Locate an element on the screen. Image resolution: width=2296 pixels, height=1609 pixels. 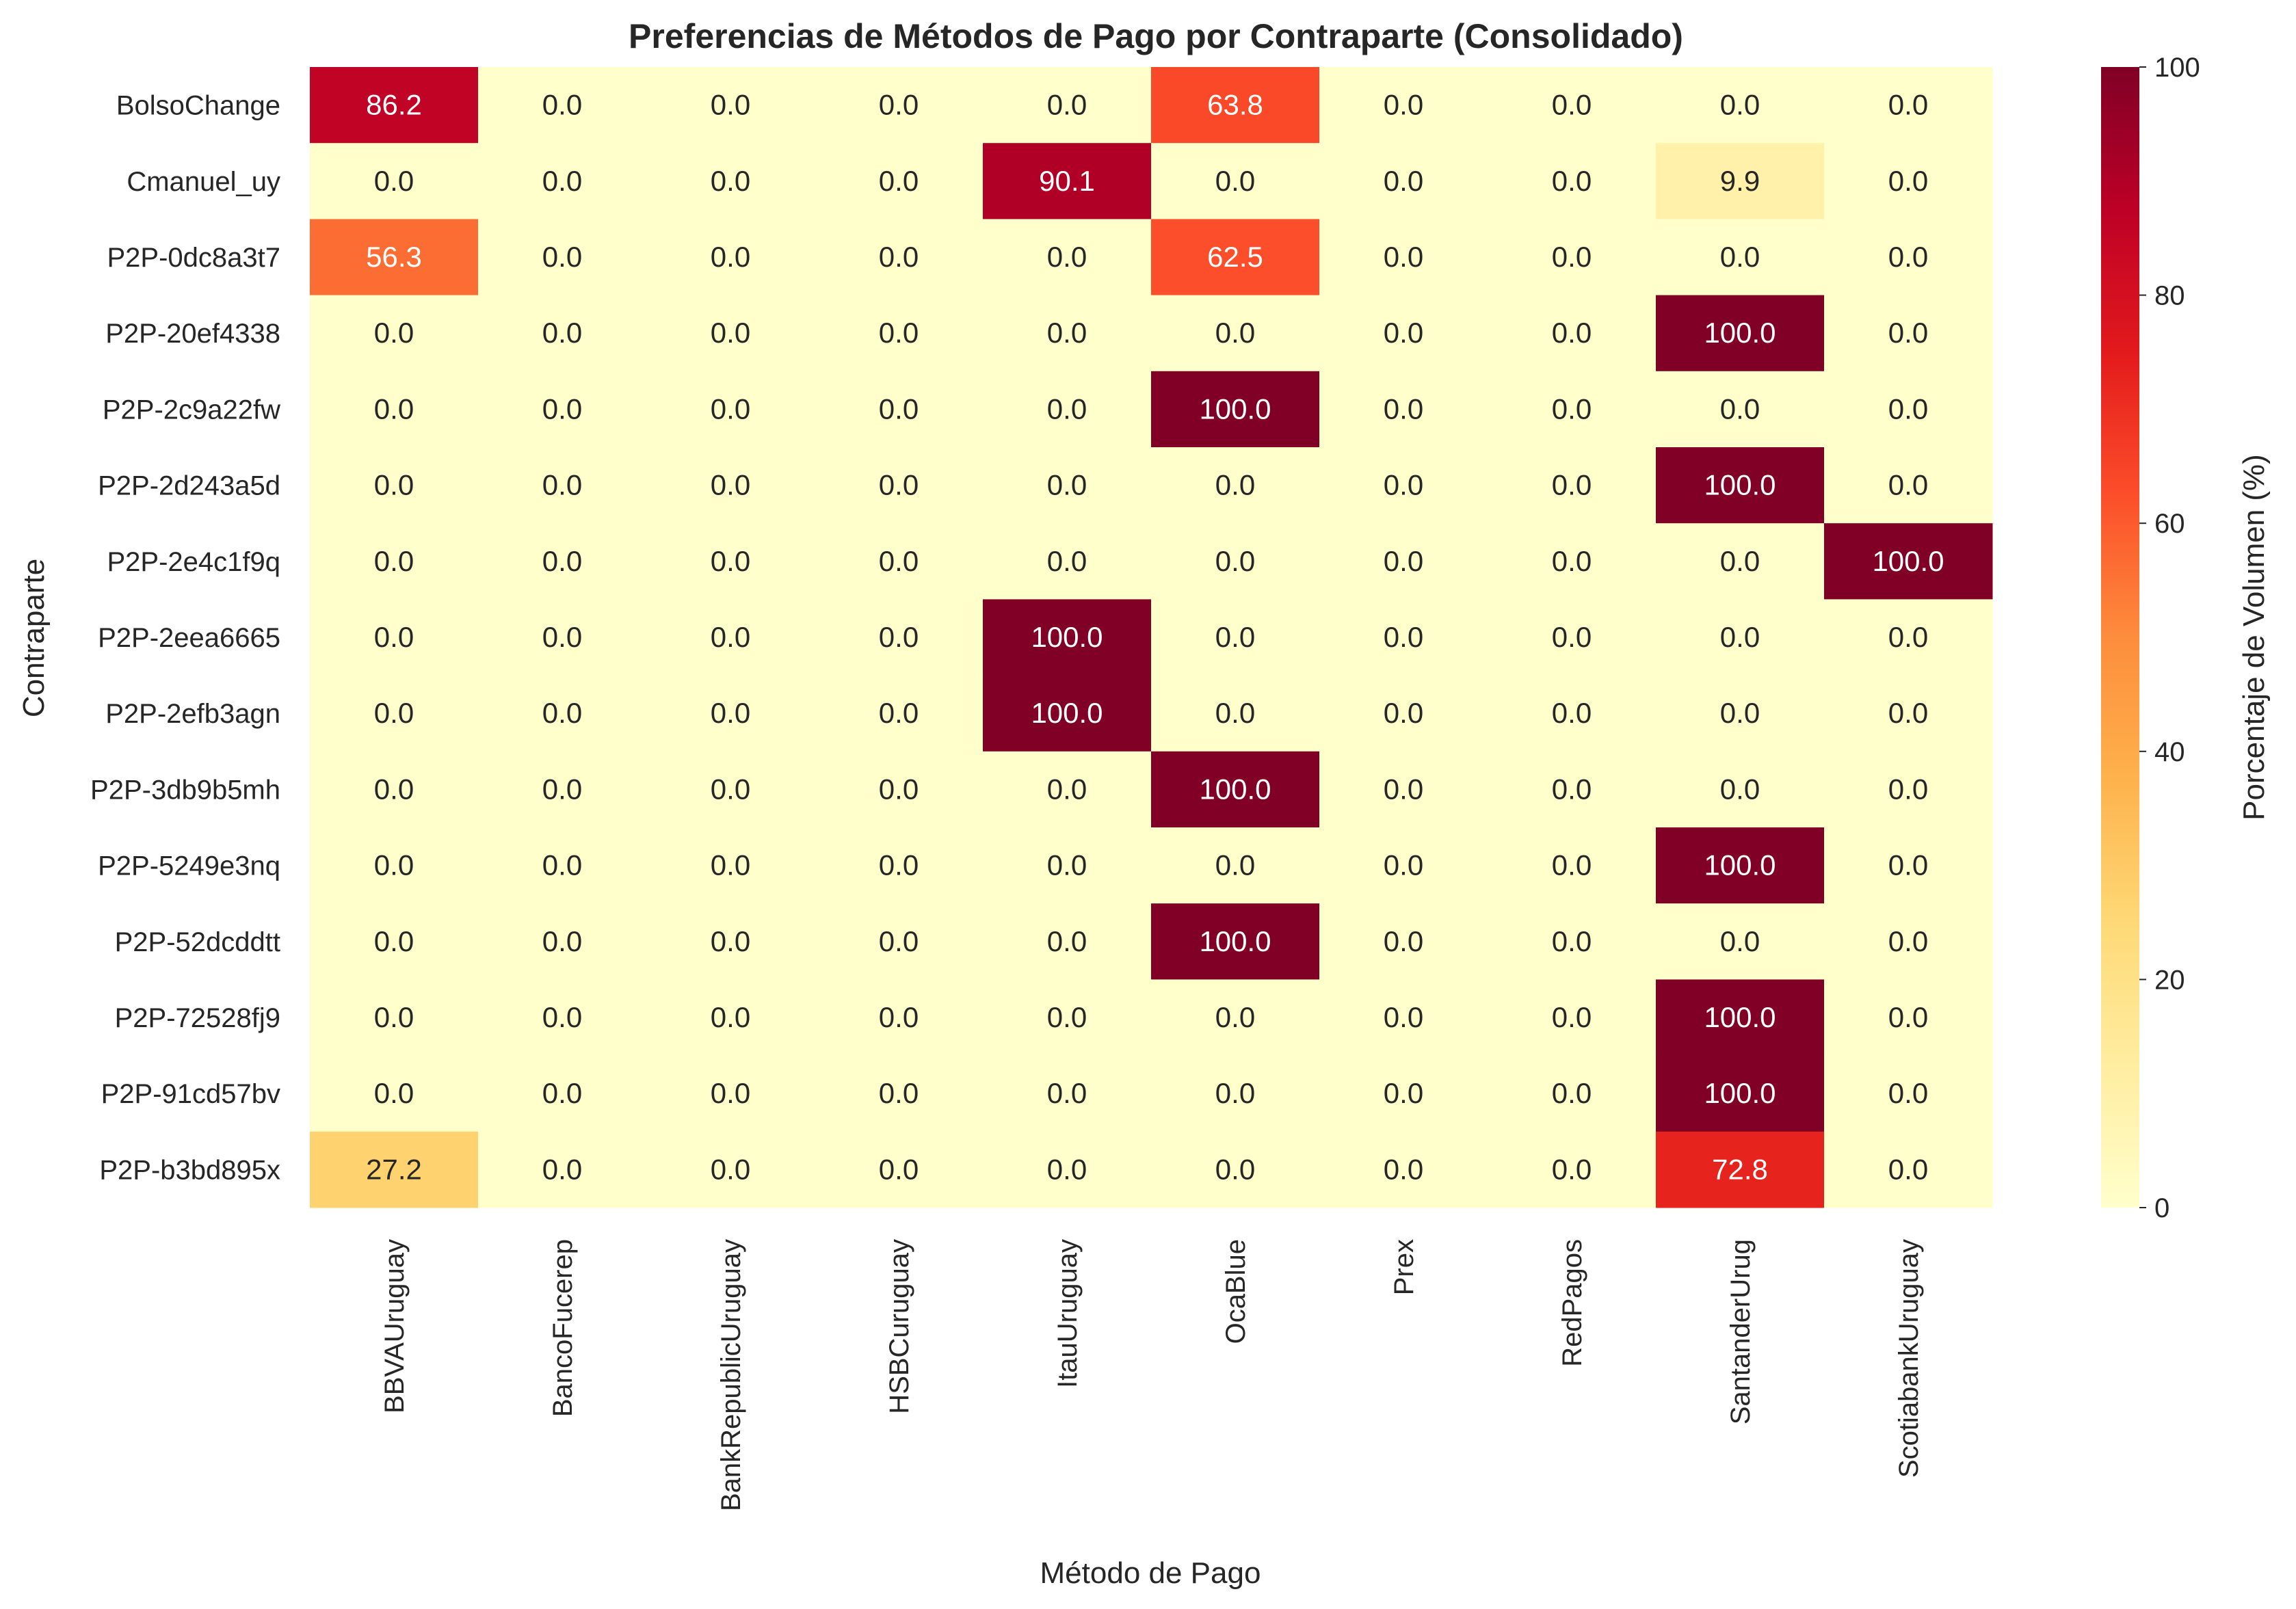
colorbar-tick-label: 100 is located at coordinates (2177, 68).